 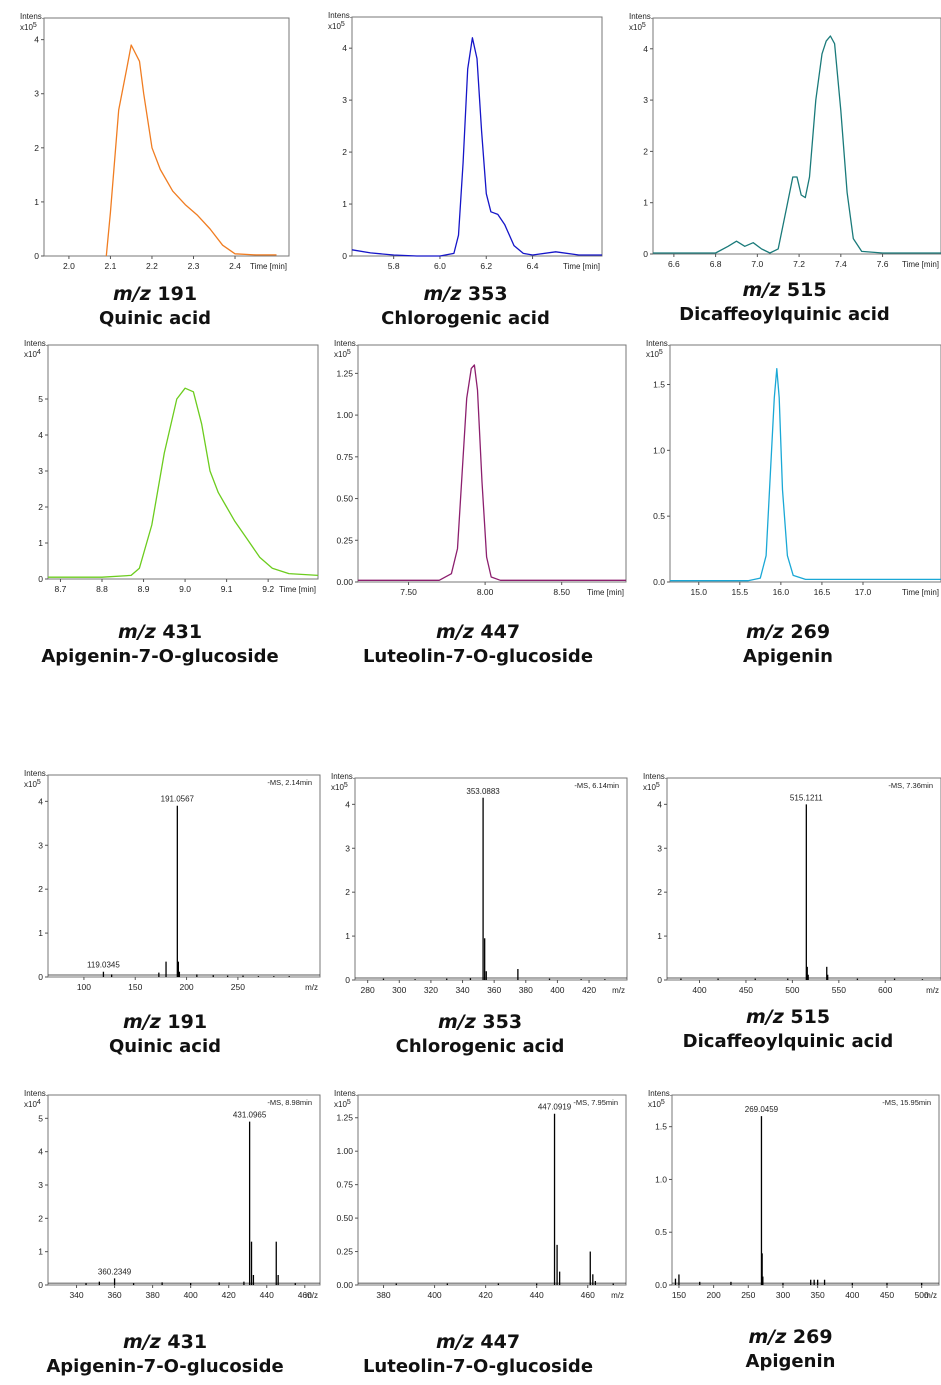 What do you see at coordinates (227, 589) in the screenshot?
I see `x-tick-label: 9.1` at bounding box center [227, 589].